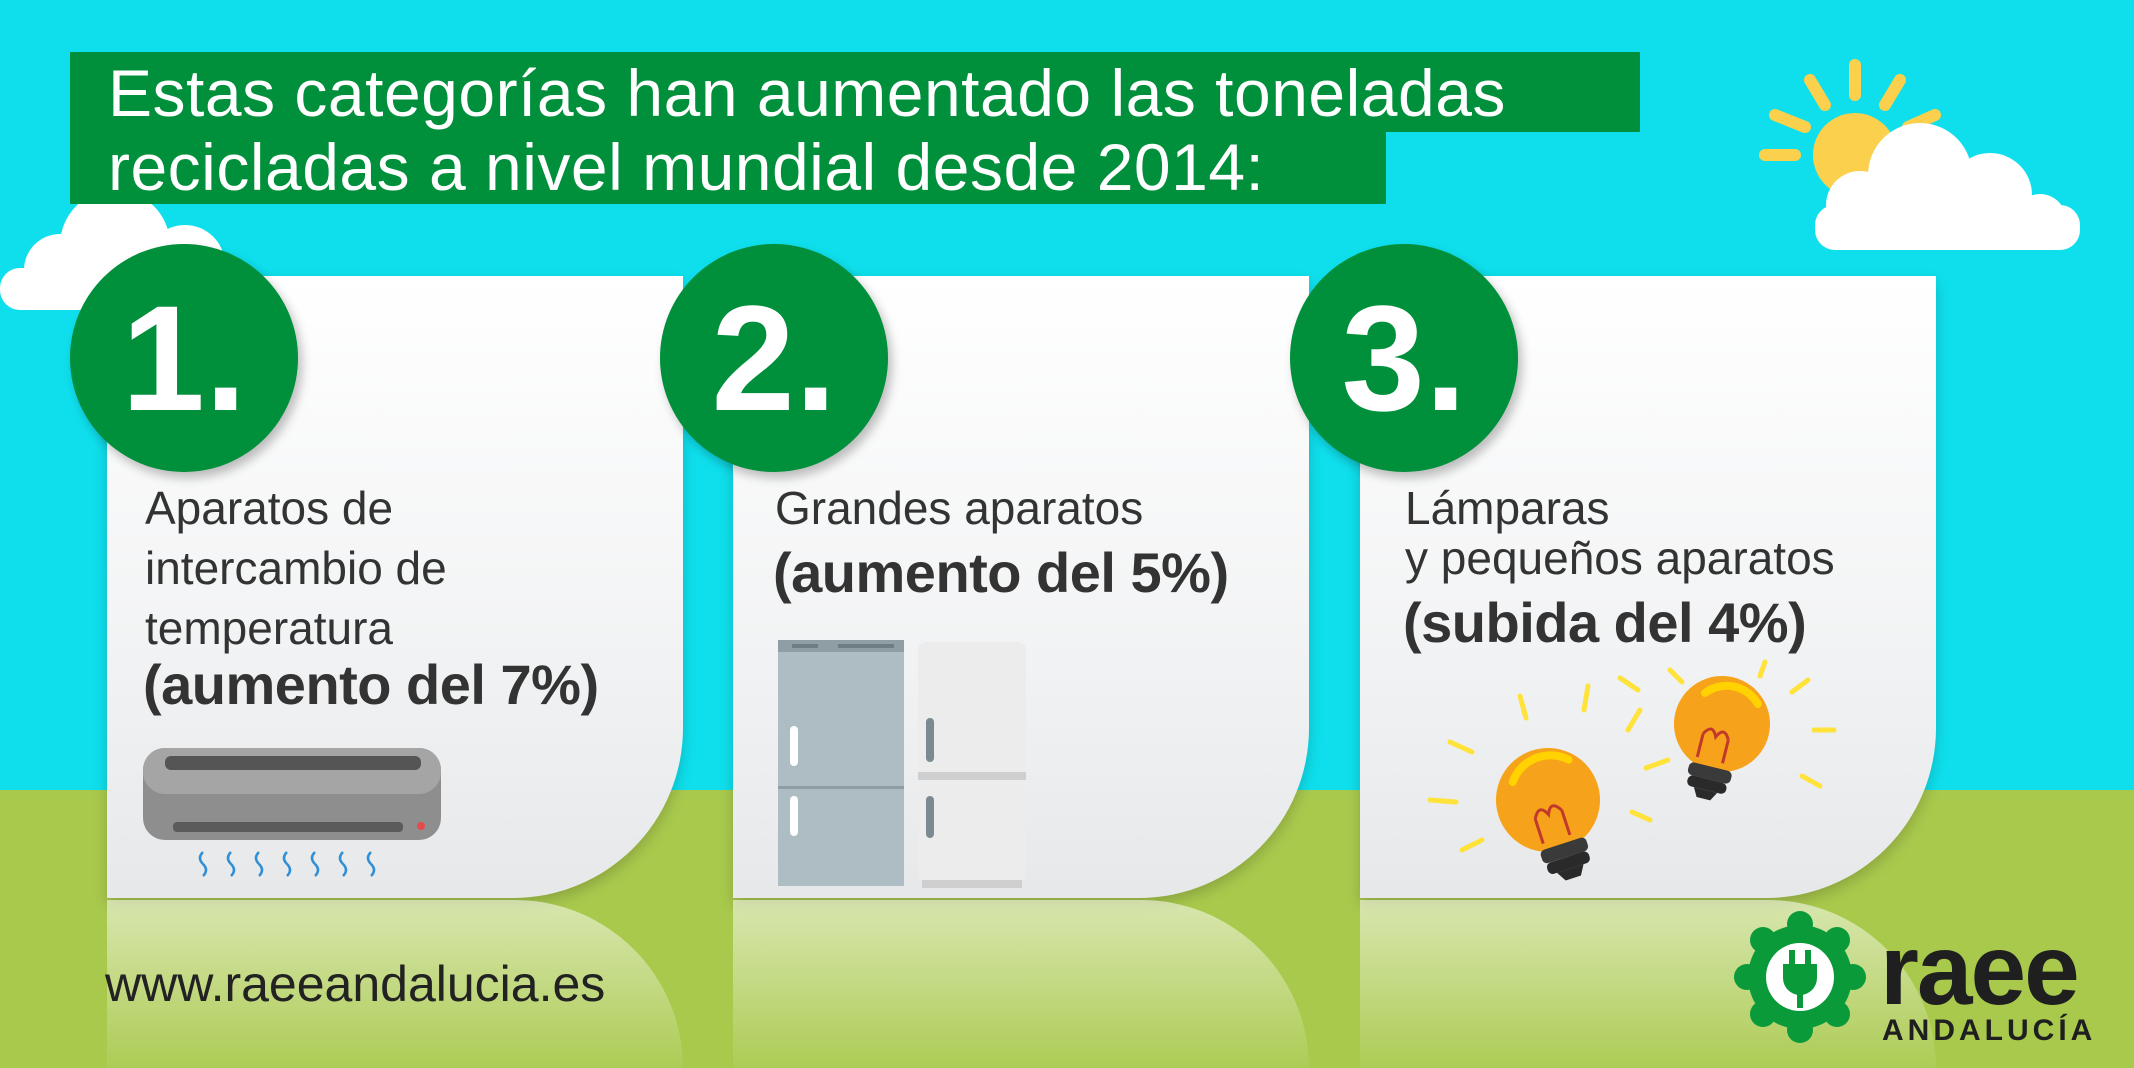  I want to click on page-title-line-2: recicladas a nivel mundial desde 2014:, so click(686, 167).